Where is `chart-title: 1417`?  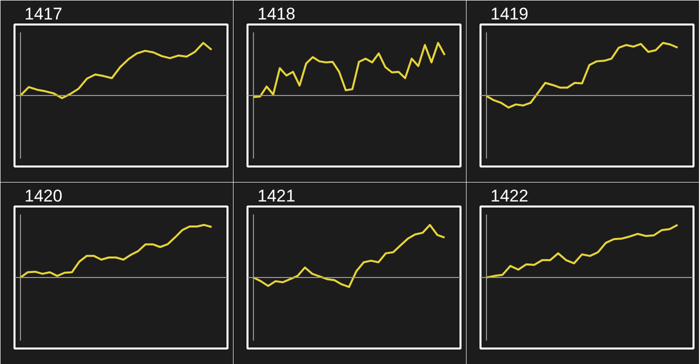
chart-title: 1417 is located at coordinates (43, 14).